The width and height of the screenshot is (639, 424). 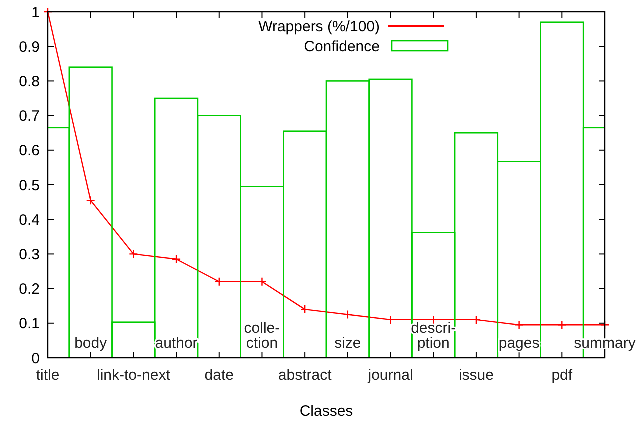 What do you see at coordinates (29, 47) in the screenshot?
I see `y-tick-label: 0.9` at bounding box center [29, 47].